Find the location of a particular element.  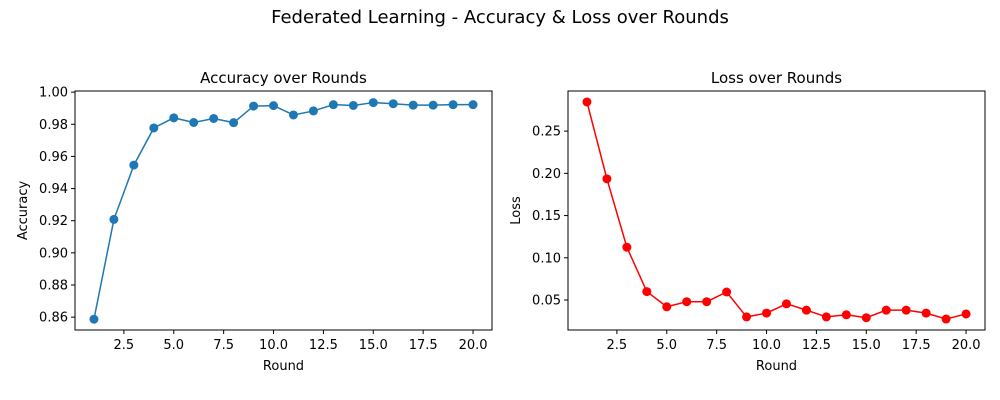

accuracy-y-tick-label: 0.94 is located at coordinates (53, 189).